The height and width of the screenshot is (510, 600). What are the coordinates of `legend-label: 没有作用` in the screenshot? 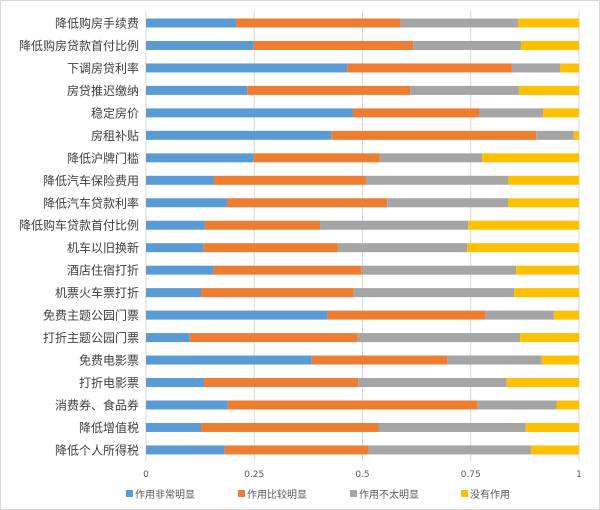 It's located at (490, 494).